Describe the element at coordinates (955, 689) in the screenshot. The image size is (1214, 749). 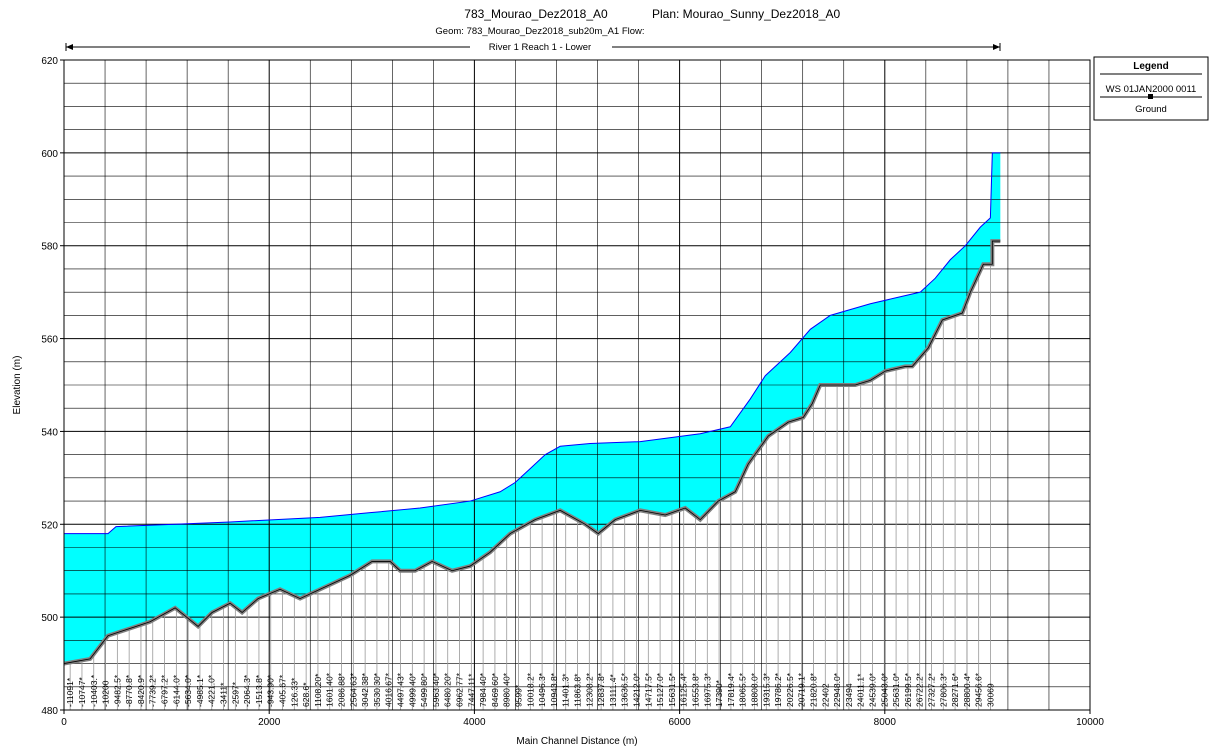
I see `station-label: 28271.6*` at that location.